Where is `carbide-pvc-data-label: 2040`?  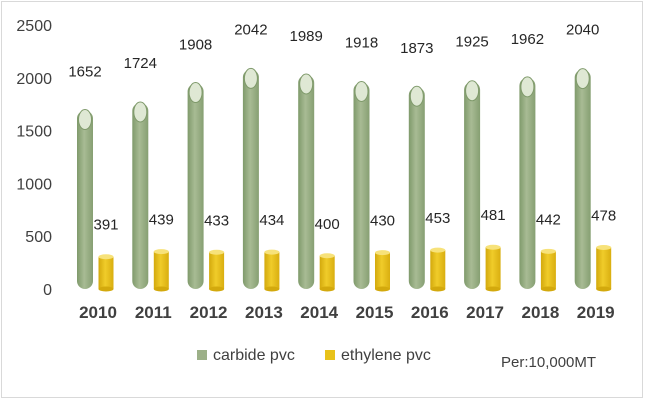
carbide-pvc-data-label: 2040 is located at coordinates (582, 30).